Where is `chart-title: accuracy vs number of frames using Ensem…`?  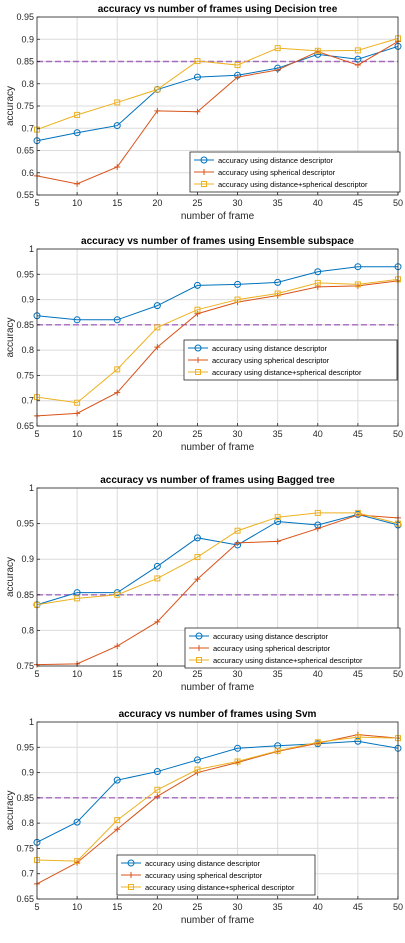 chart-title: accuracy vs number of frames using Ensem… is located at coordinates (217, 241).